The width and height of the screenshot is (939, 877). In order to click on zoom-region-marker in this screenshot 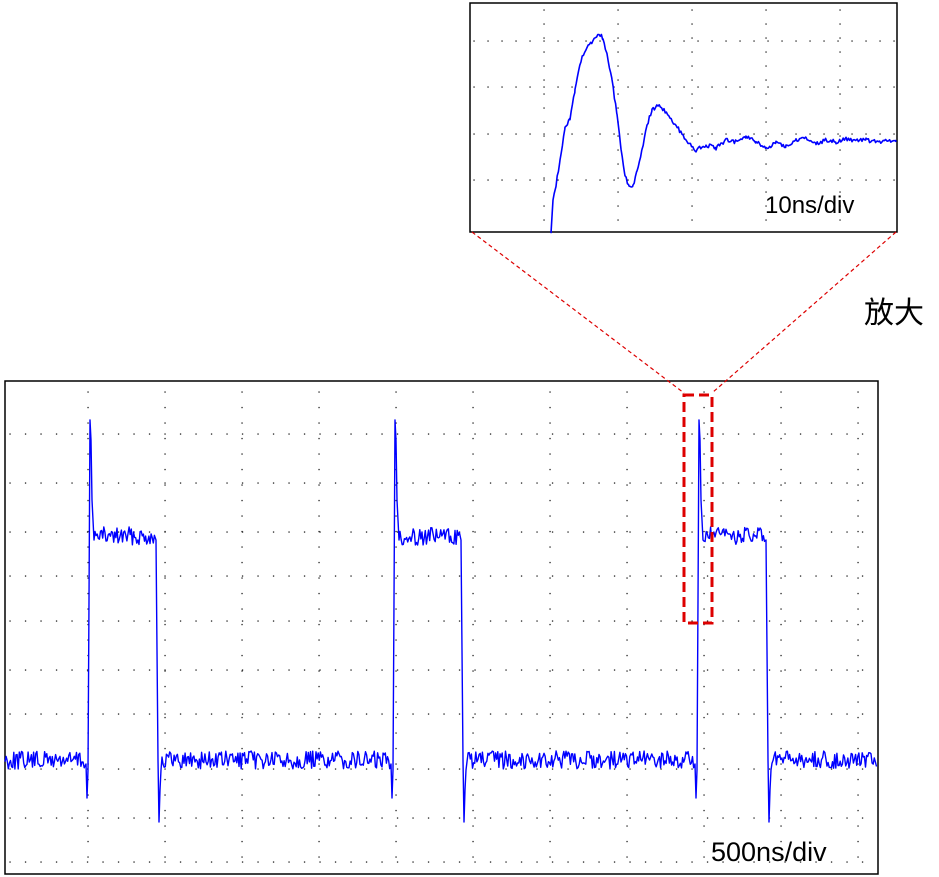, I will do `click(698, 509)`.